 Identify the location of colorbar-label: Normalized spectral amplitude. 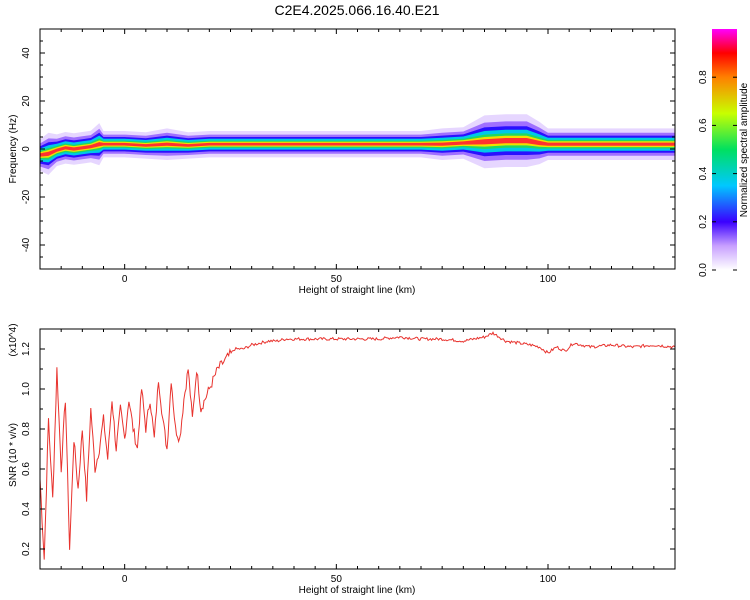
(744, 149).